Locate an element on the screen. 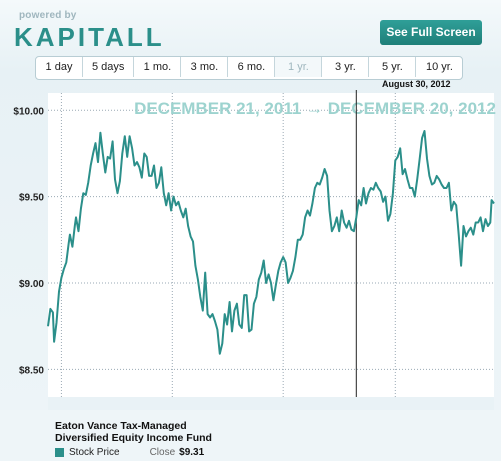 The image size is (501, 461). chart-title-watermark: DECEMBER 21, 2011 → DECEMBER 20, 2012 is located at coordinates (315, 108).